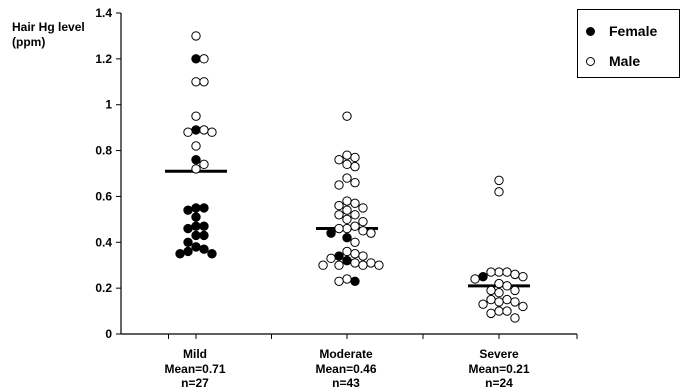 This screenshot has width=684, height=391. I want to click on category-name: Severe, so click(499, 354).